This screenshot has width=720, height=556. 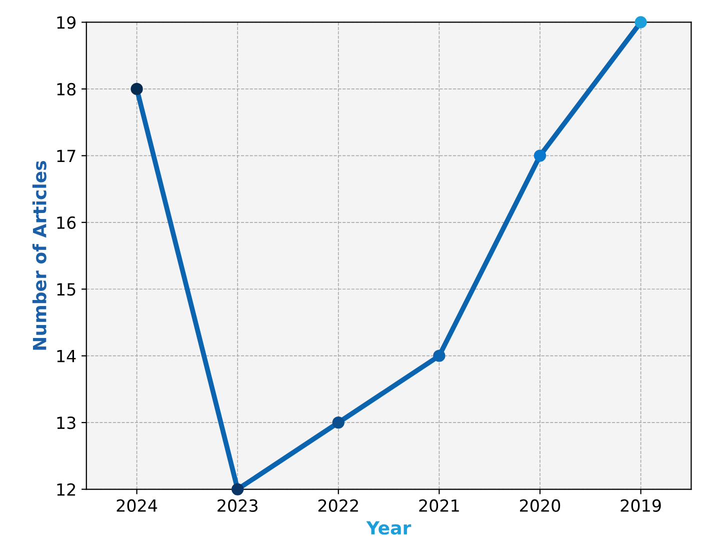 What do you see at coordinates (66, 89) in the screenshot?
I see `y-tick-label: 18` at bounding box center [66, 89].